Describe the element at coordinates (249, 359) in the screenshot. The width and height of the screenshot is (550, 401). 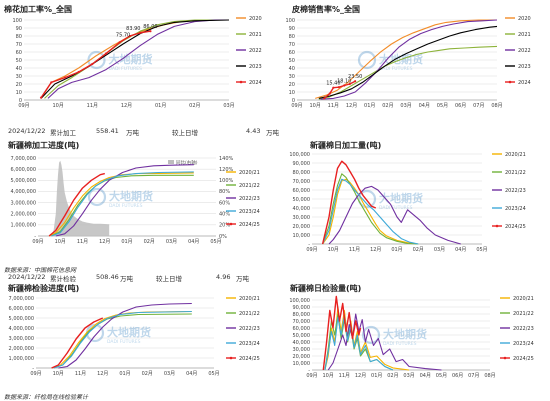
I see `legend-label: 2024/25` at that location.